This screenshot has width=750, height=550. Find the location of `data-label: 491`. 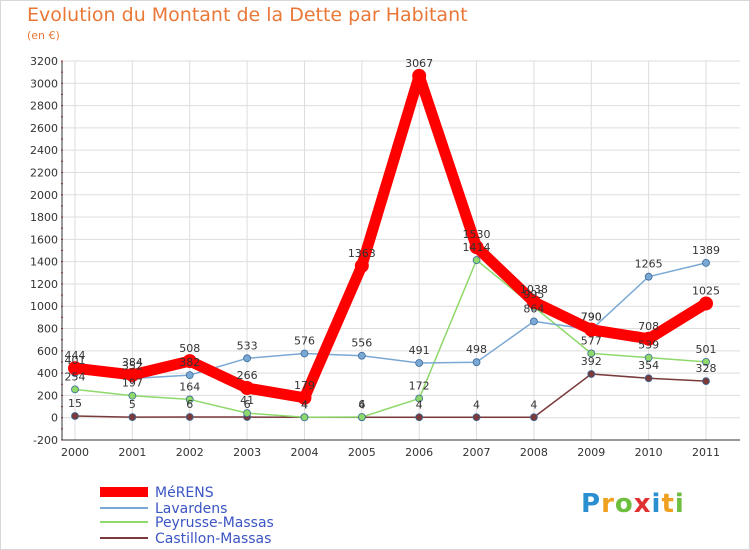

data-label: 491 is located at coordinates (419, 350).